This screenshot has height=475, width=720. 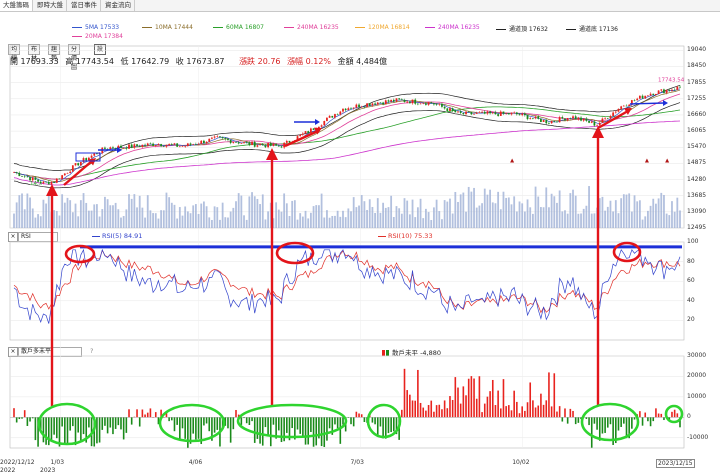 What do you see at coordinates (610, 422) in the screenshot?
I see `annotation-green-ellipse` at bounding box center [610, 422].